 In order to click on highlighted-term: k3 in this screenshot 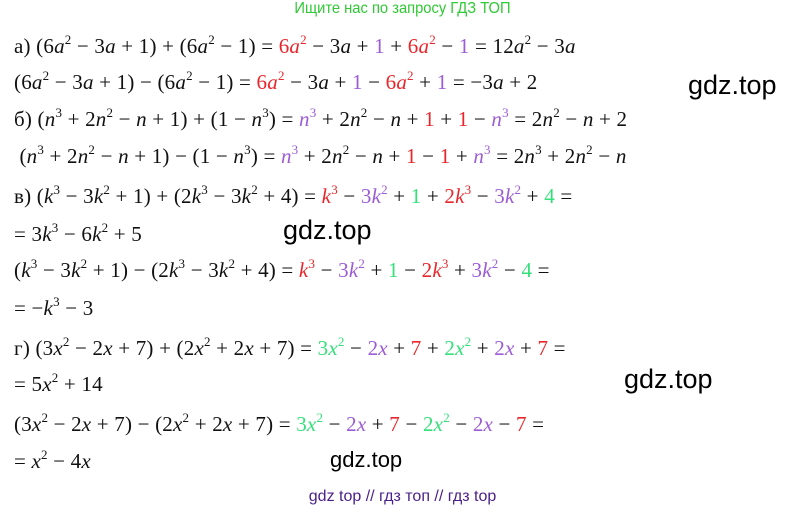, I will do `click(307, 269)`.